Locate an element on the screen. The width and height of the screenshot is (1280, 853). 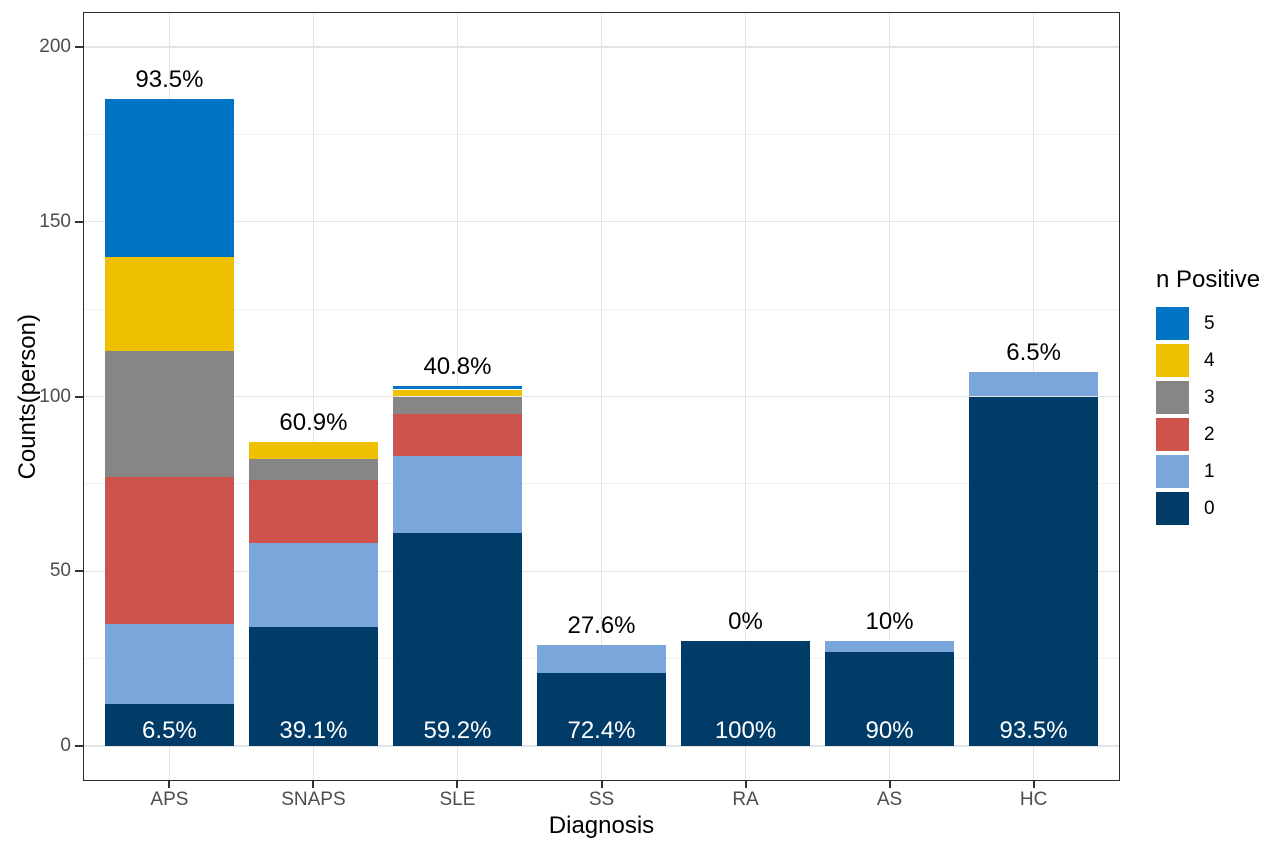
y-tick-label-0: 0 is located at coordinates (65, 746).